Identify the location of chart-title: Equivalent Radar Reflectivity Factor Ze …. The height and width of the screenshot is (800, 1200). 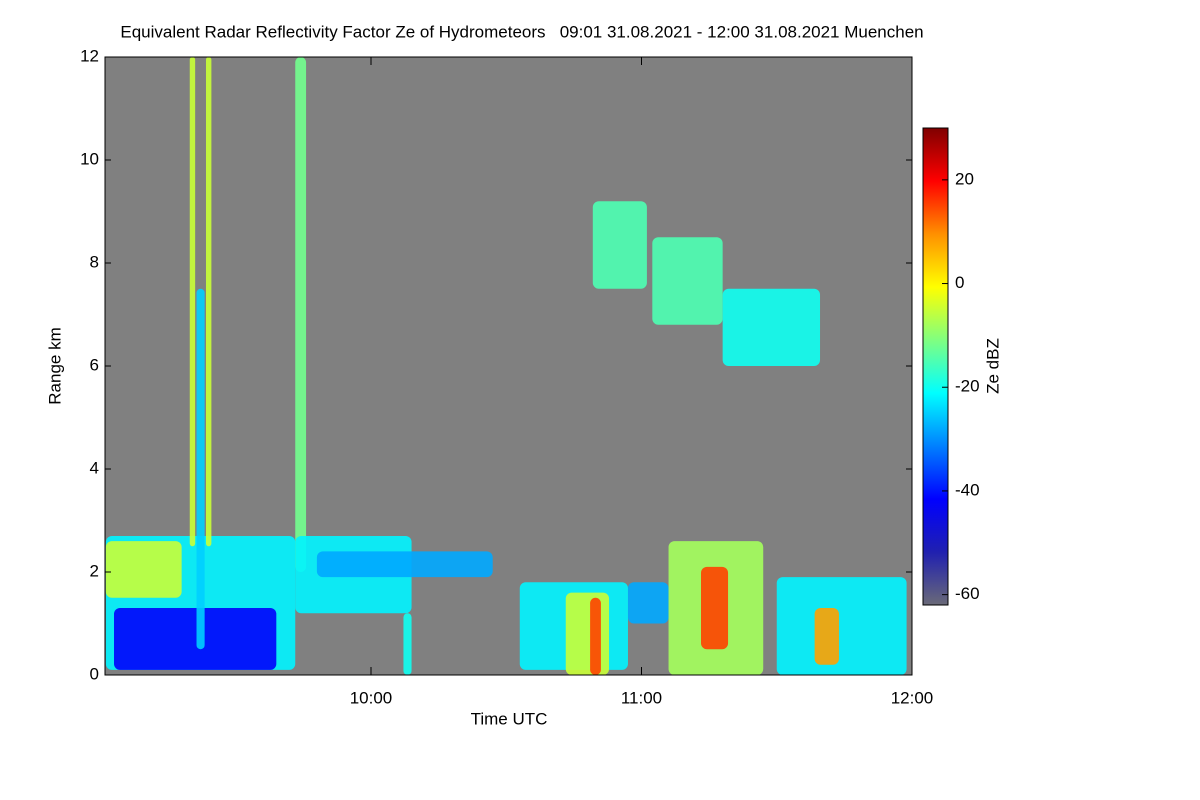
(521, 31).